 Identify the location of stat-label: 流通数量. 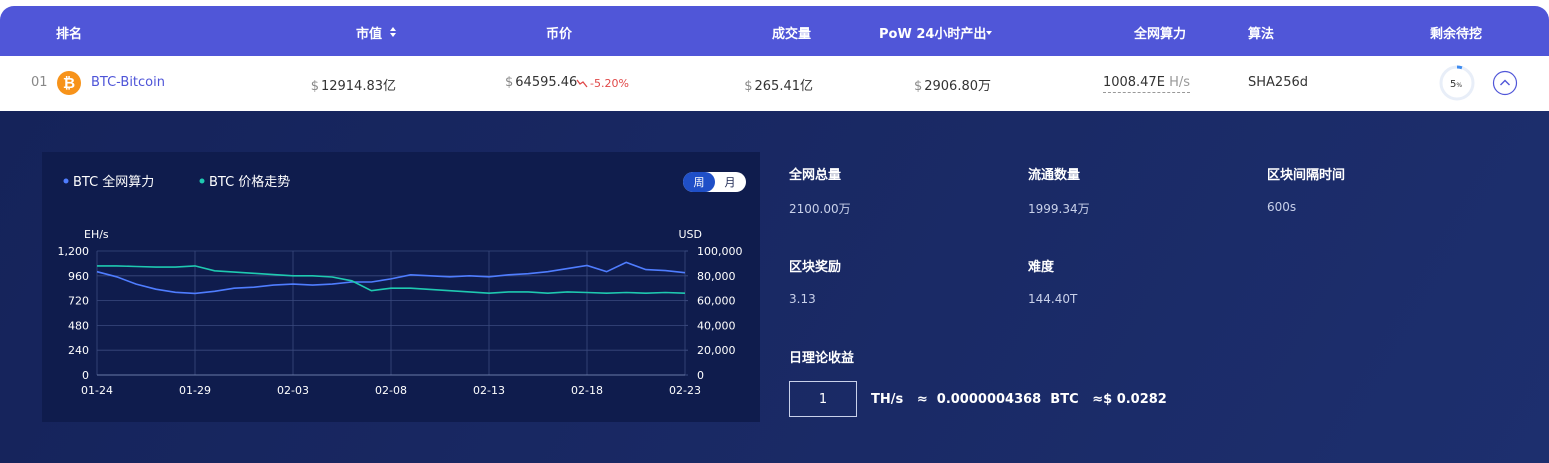
(1054, 175).